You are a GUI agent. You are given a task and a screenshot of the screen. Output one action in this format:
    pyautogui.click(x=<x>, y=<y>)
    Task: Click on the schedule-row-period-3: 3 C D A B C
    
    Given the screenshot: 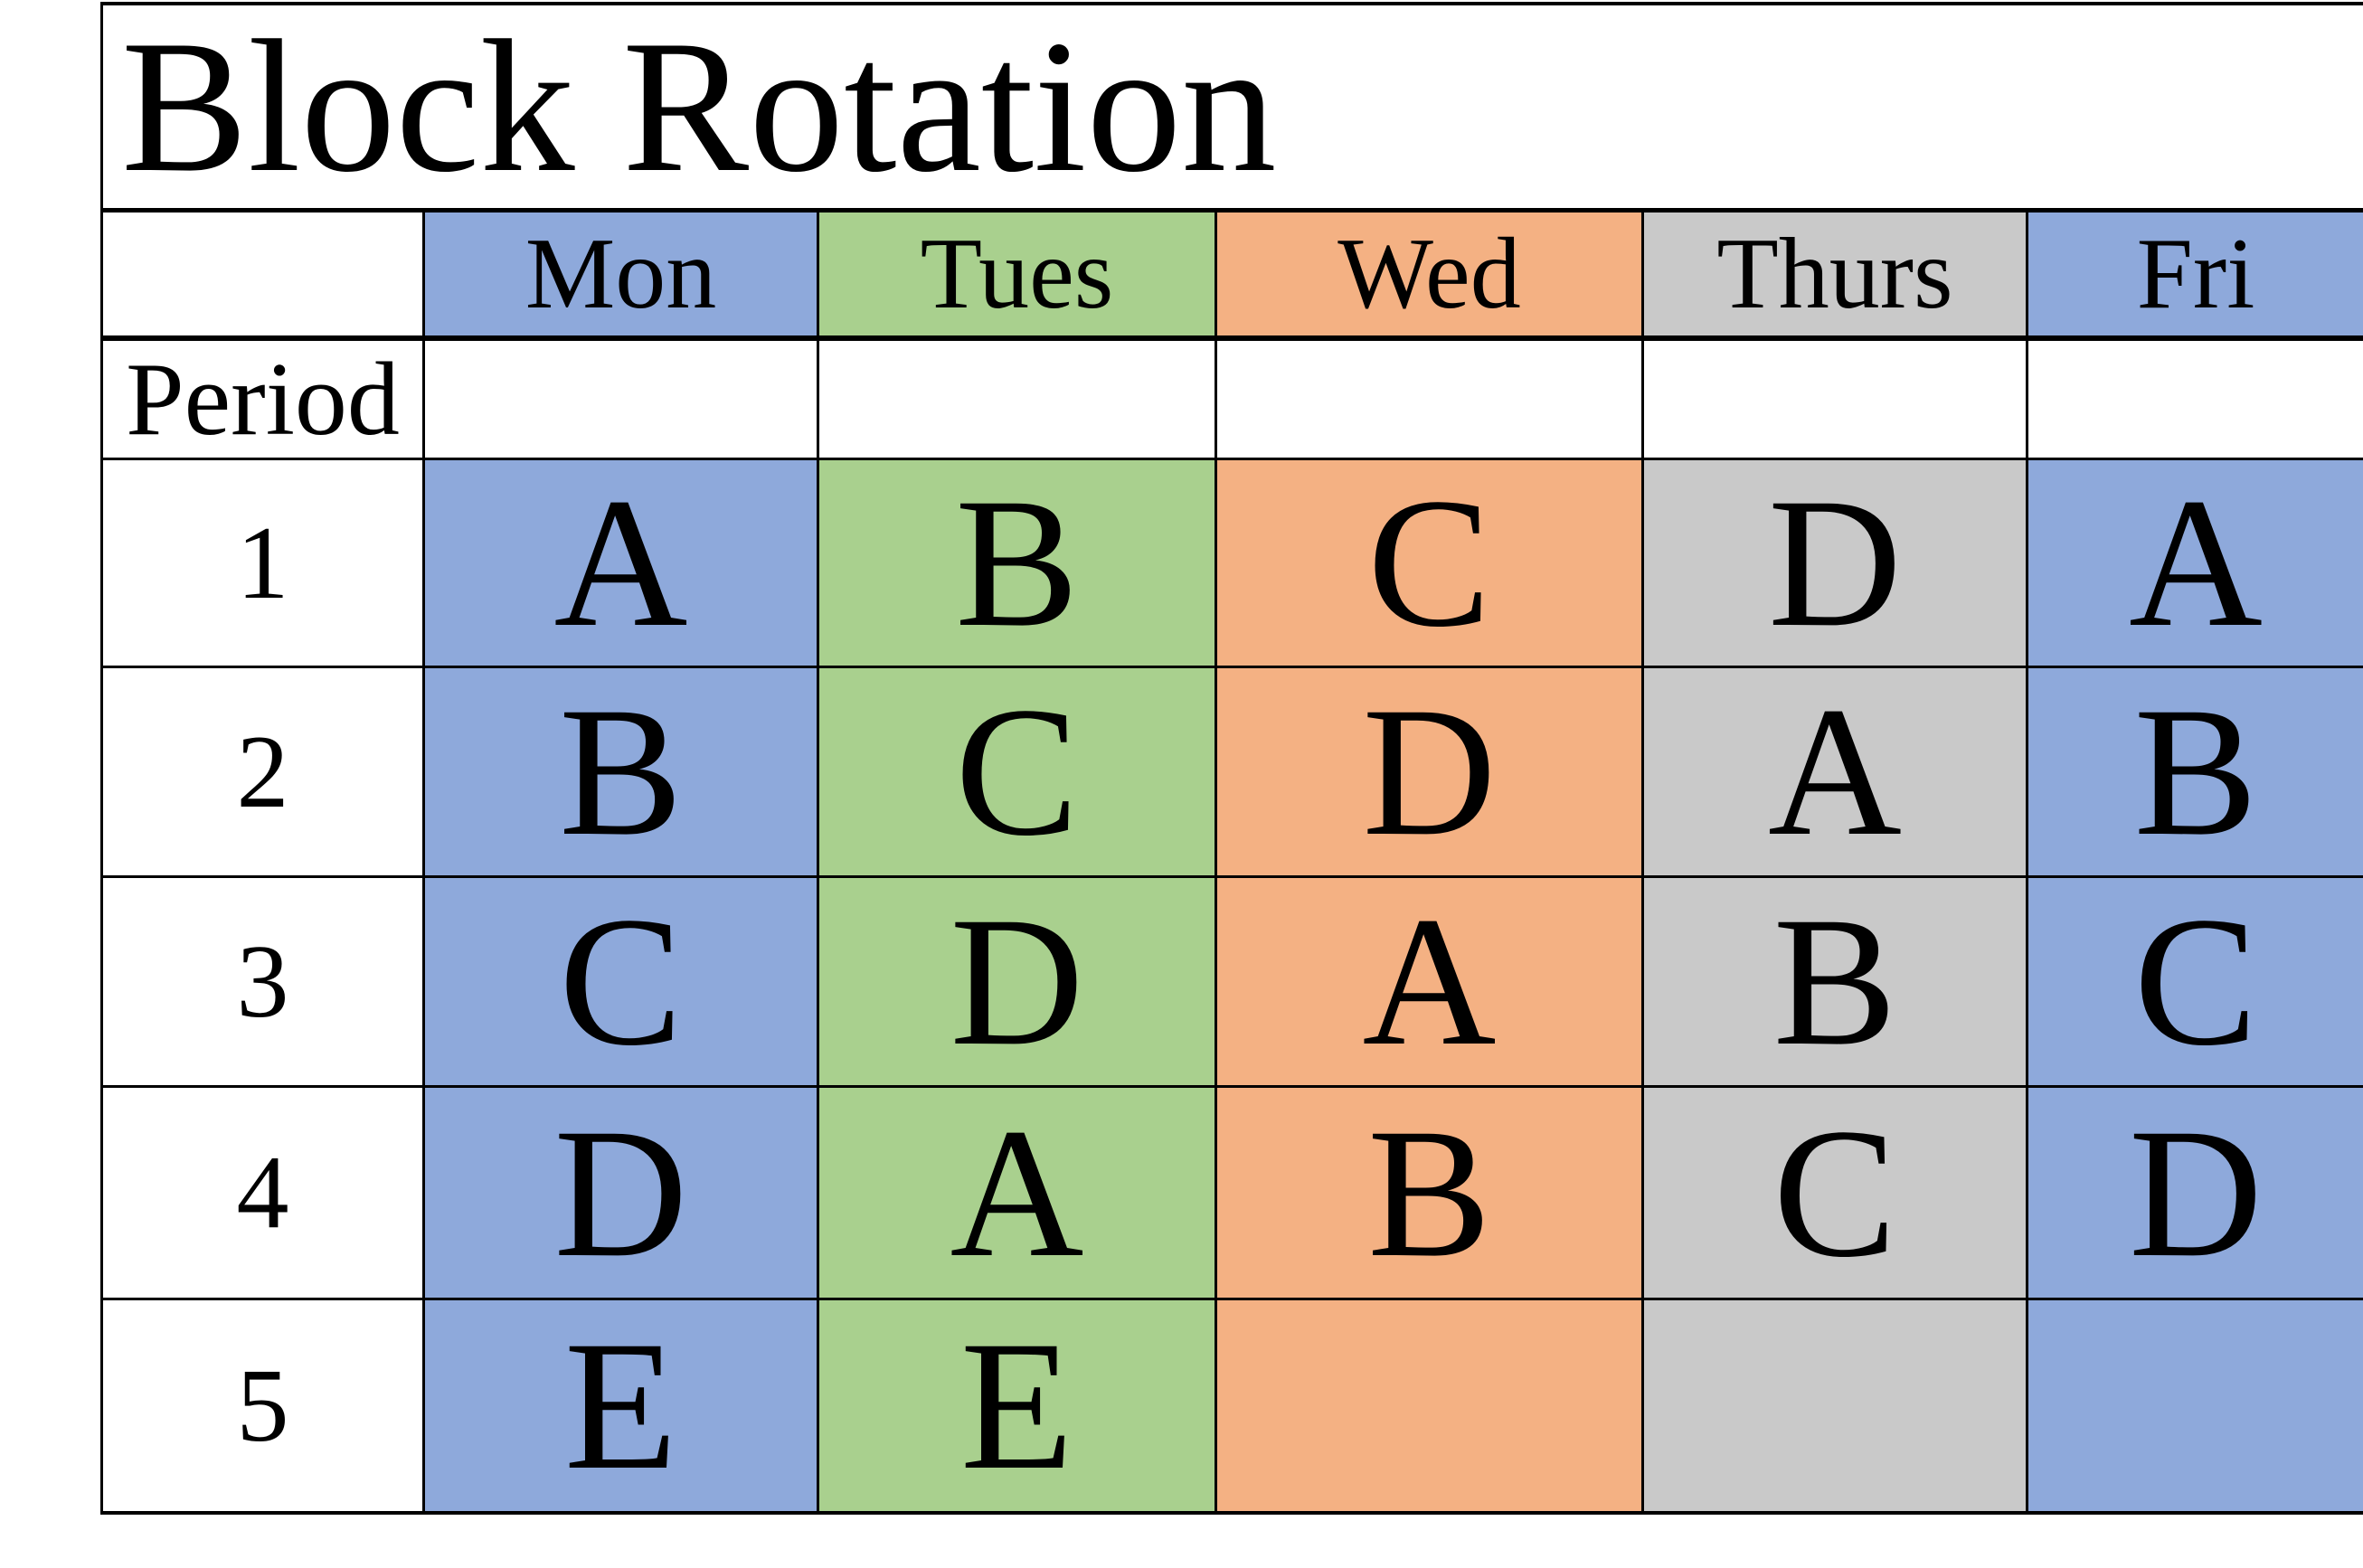 What is the action you would take?
    pyautogui.click(x=1233, y=983)
    